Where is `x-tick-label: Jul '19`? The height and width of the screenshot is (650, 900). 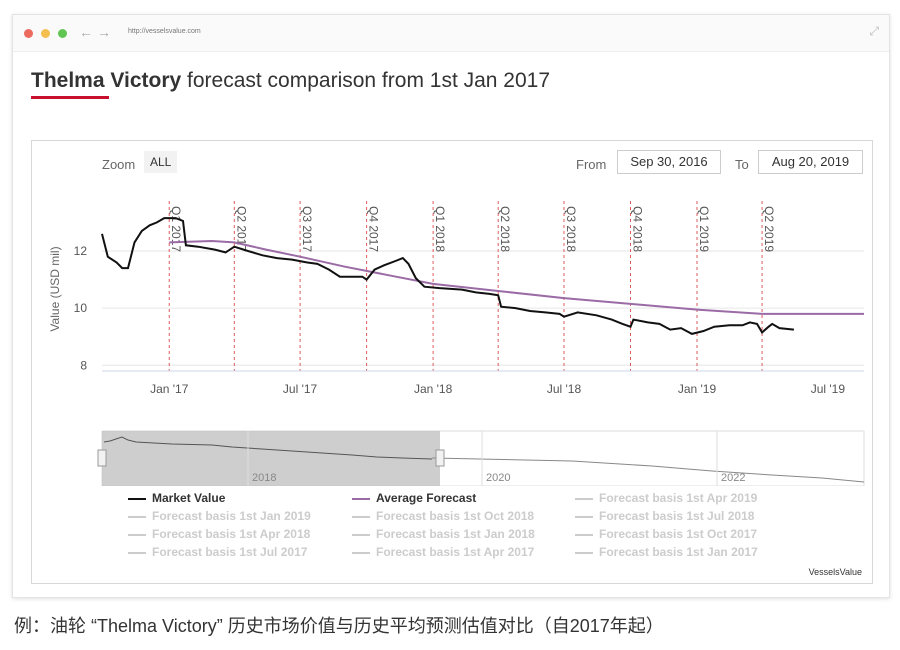 x-tick-label: Jul '19 is located at coordinates (828, 389).